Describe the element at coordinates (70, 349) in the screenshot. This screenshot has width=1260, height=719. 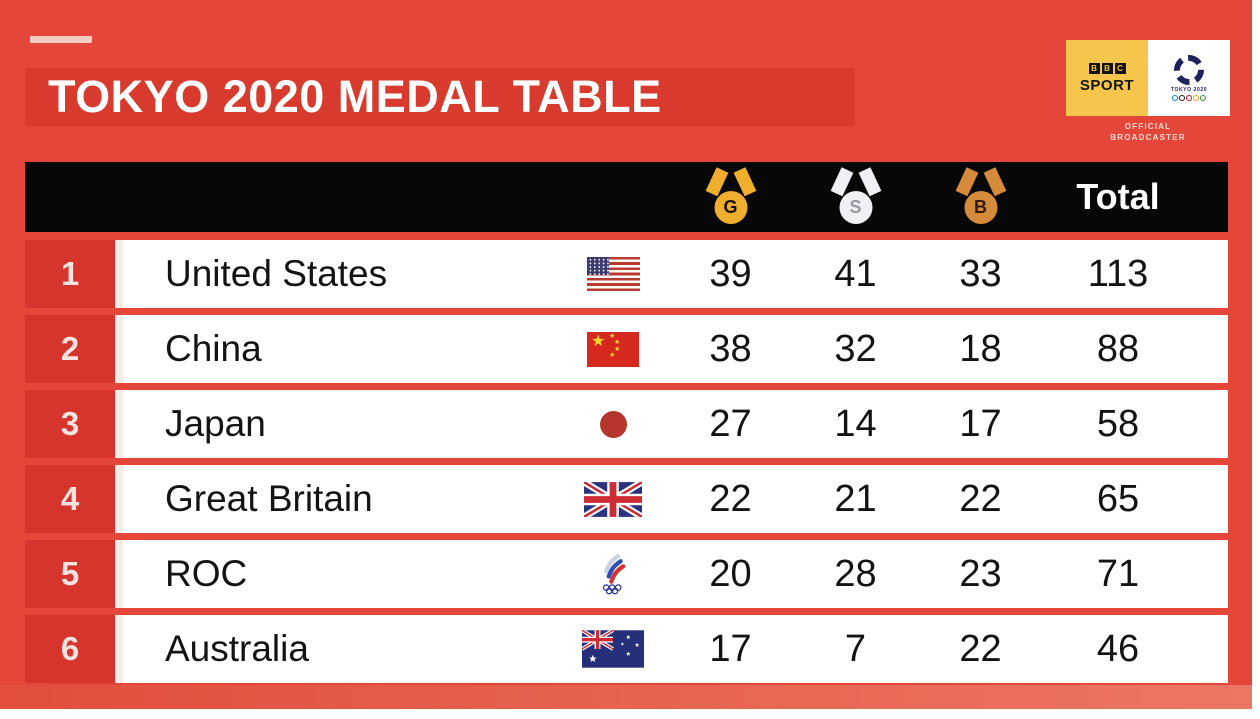
I see `rank-cell: 2` at that location.